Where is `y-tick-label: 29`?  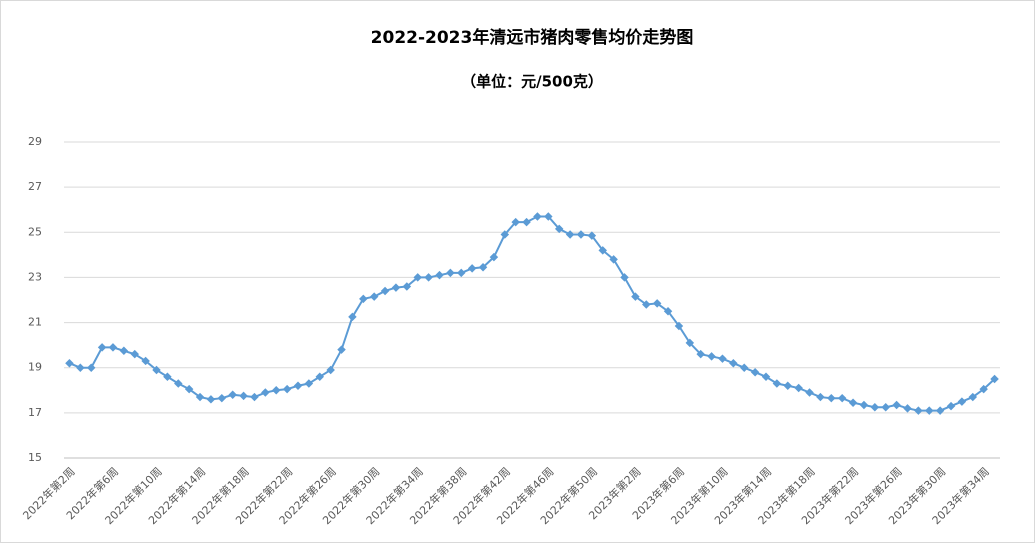
y-tick-label: 29 is located at coordinates (35, 141).